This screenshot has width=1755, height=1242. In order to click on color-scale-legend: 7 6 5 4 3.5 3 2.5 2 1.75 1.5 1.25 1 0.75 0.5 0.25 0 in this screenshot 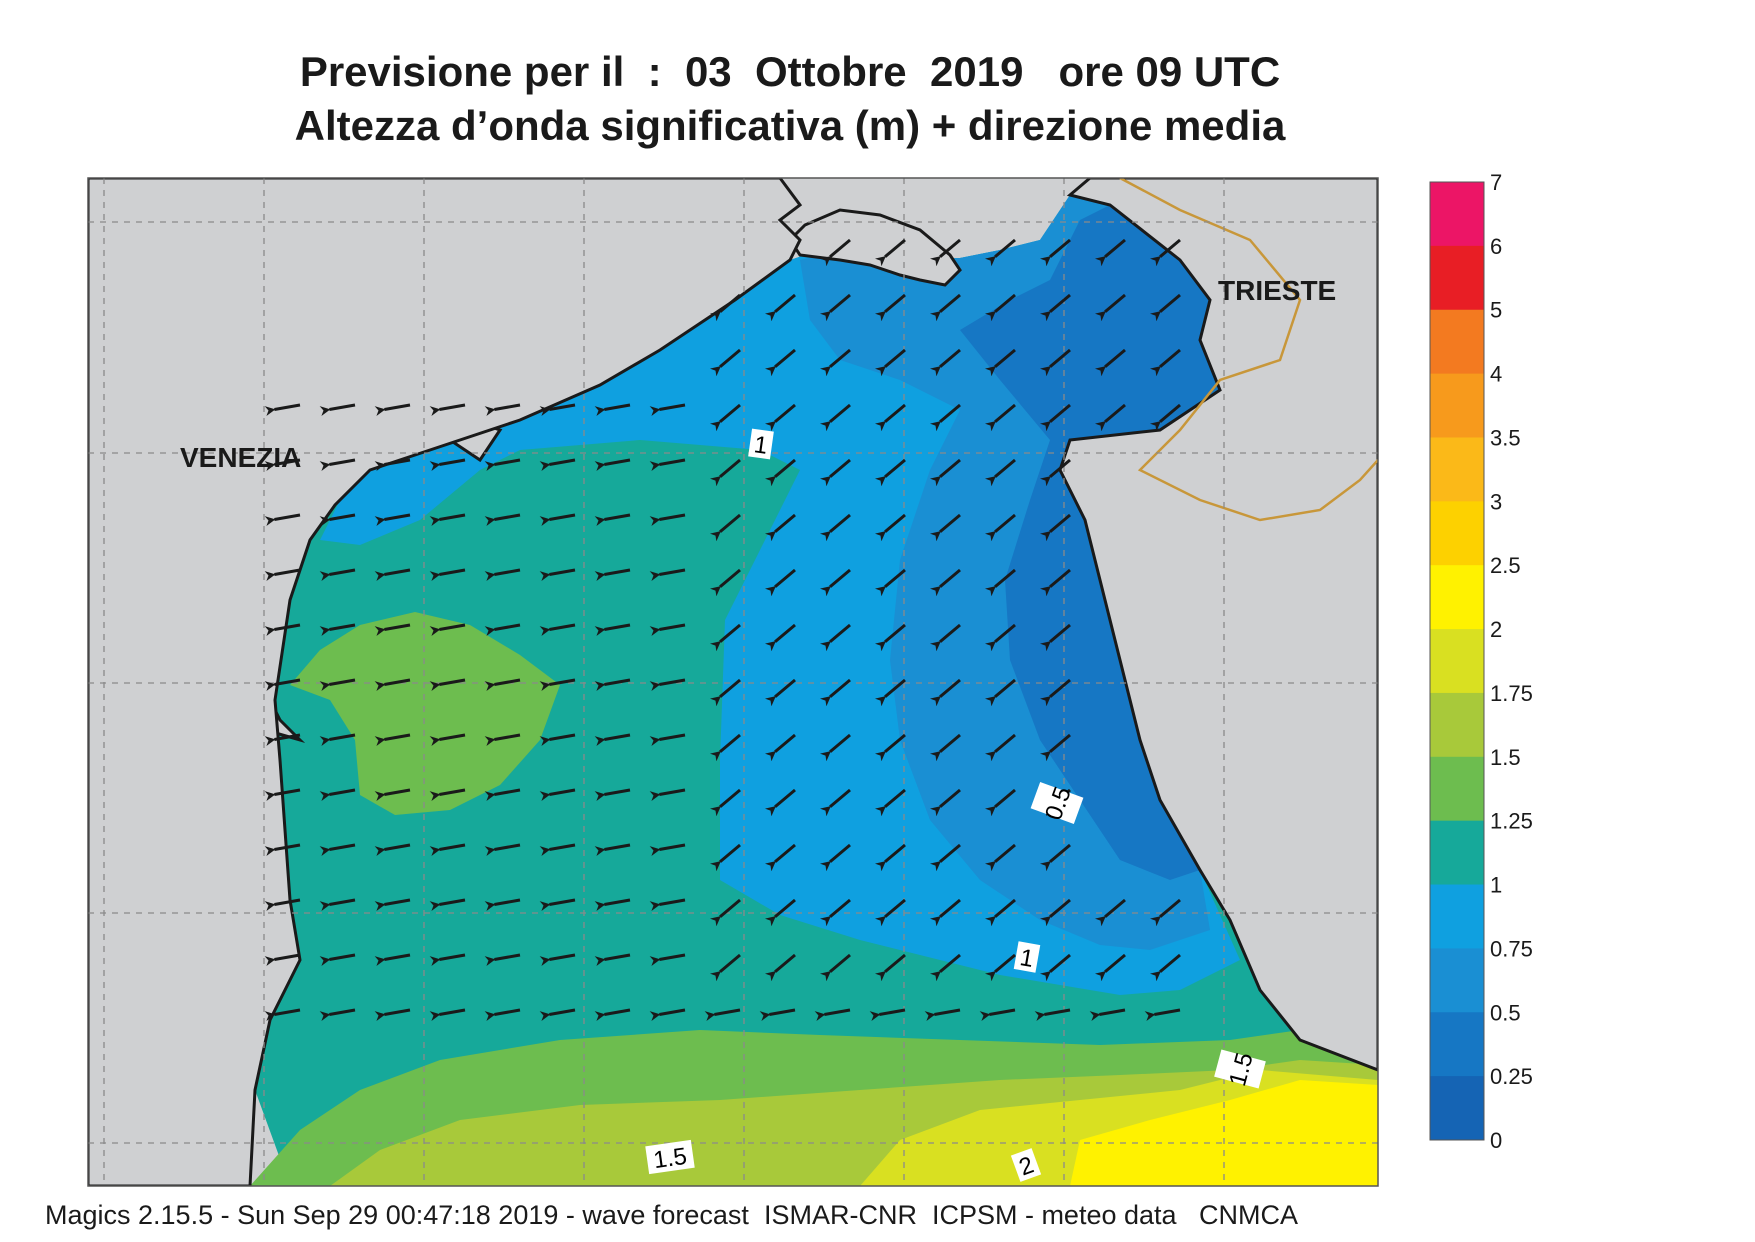, I will do `click(1481, 661)`.